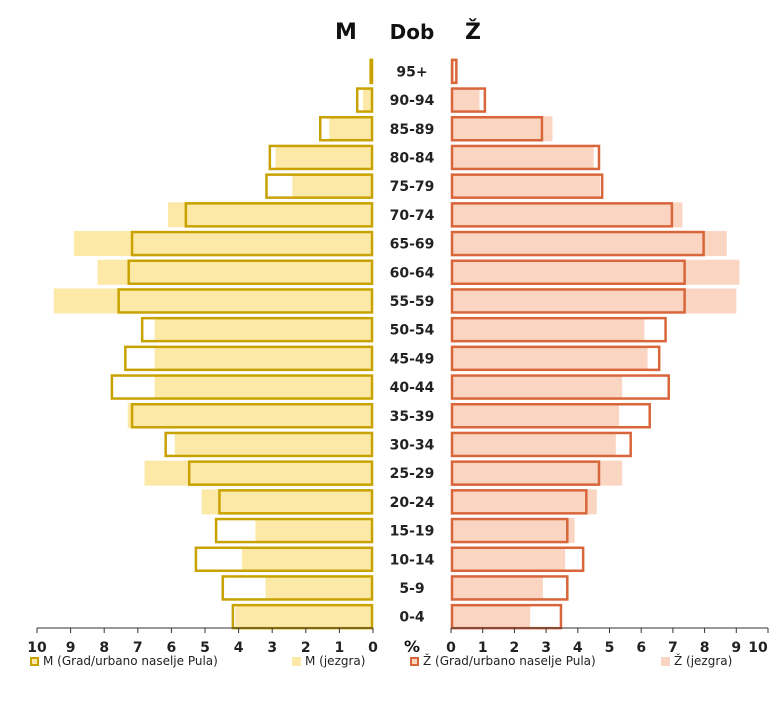  What do you see at coordinates (411, 72) in the screenshot?
I see `age-label: 95+` at bounding box center [411, 72].